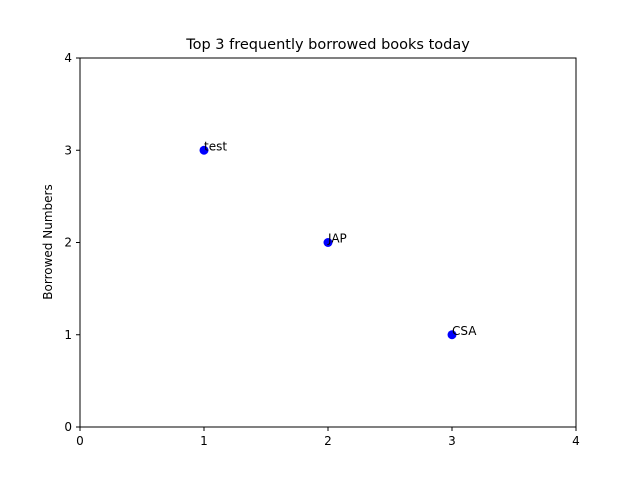 This screenshot has width=640, height=480. What do you see at coordinates (68, 58) in the screenshot?
I see `y-tick-label: 4` at bounding box center [68, 58].